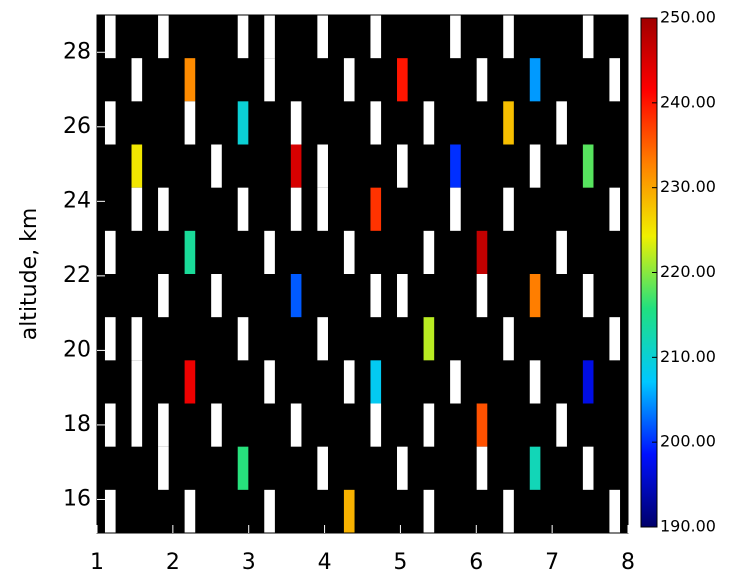 The image size is (747, 584). What do you see at coordinates (77, 126) in the screenshot?
I see `y-tick-label: 26` at bounding box center [77, 126].